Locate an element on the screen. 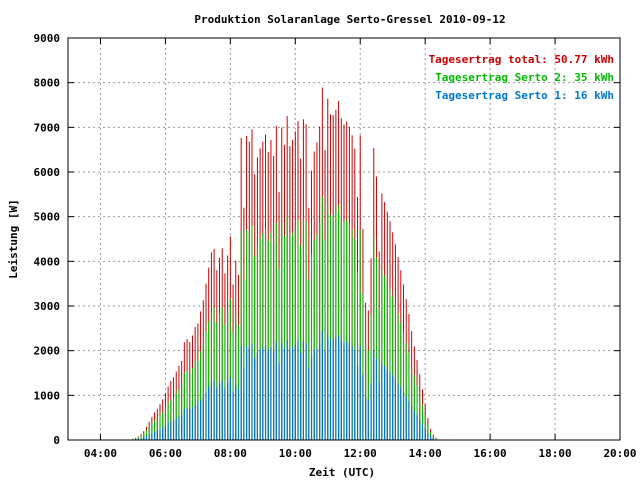 This screenshot has height=480, width=640. x-tick-label: 12:00 is located at coordinates (360, 453).